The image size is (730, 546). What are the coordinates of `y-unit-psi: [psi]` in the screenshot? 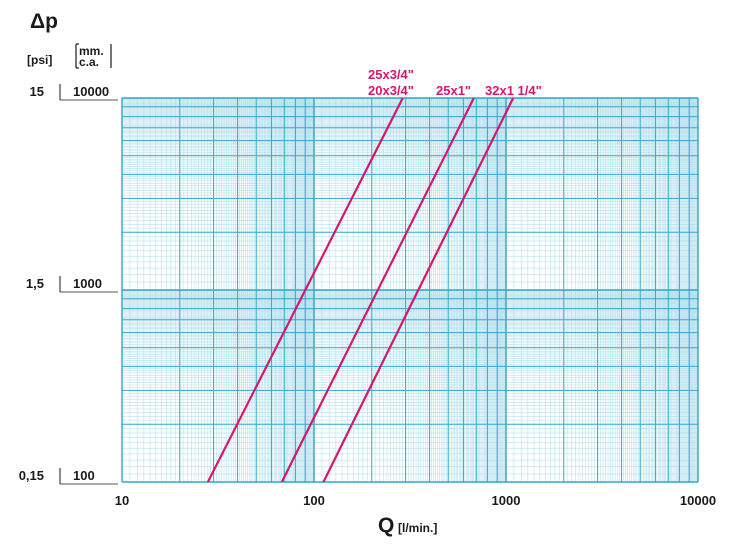 It's located at (39, 60).